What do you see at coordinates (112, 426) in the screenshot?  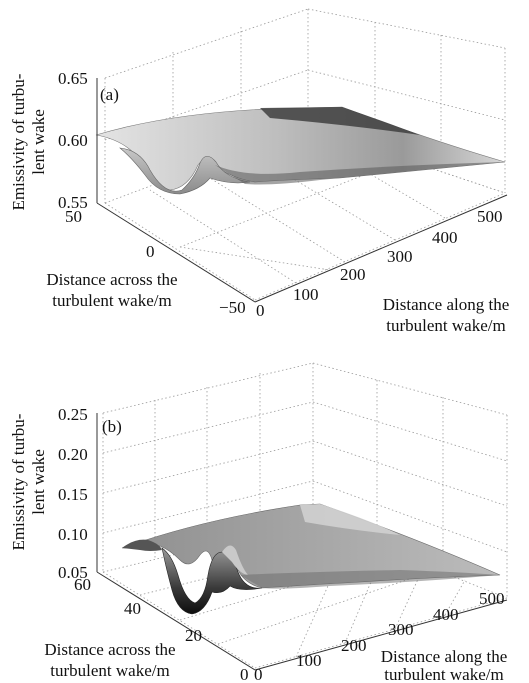 I see `panel-b-label: (b)` at bounding box center [112, 426].